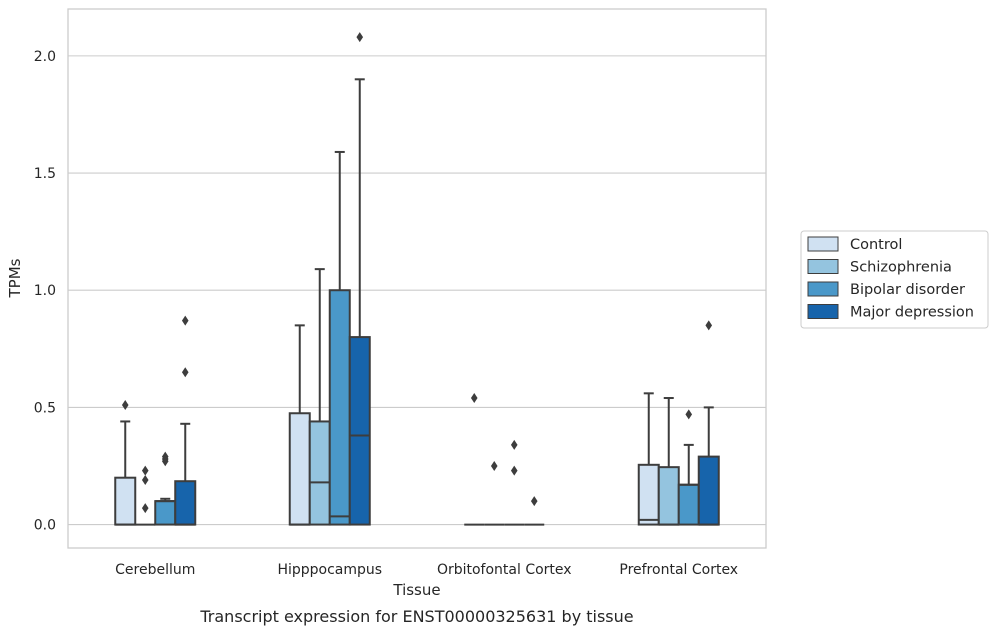  Describe the element at coordinates (45, 408) in the screenshot. I see `y-tick-label: 0.5` at that location.